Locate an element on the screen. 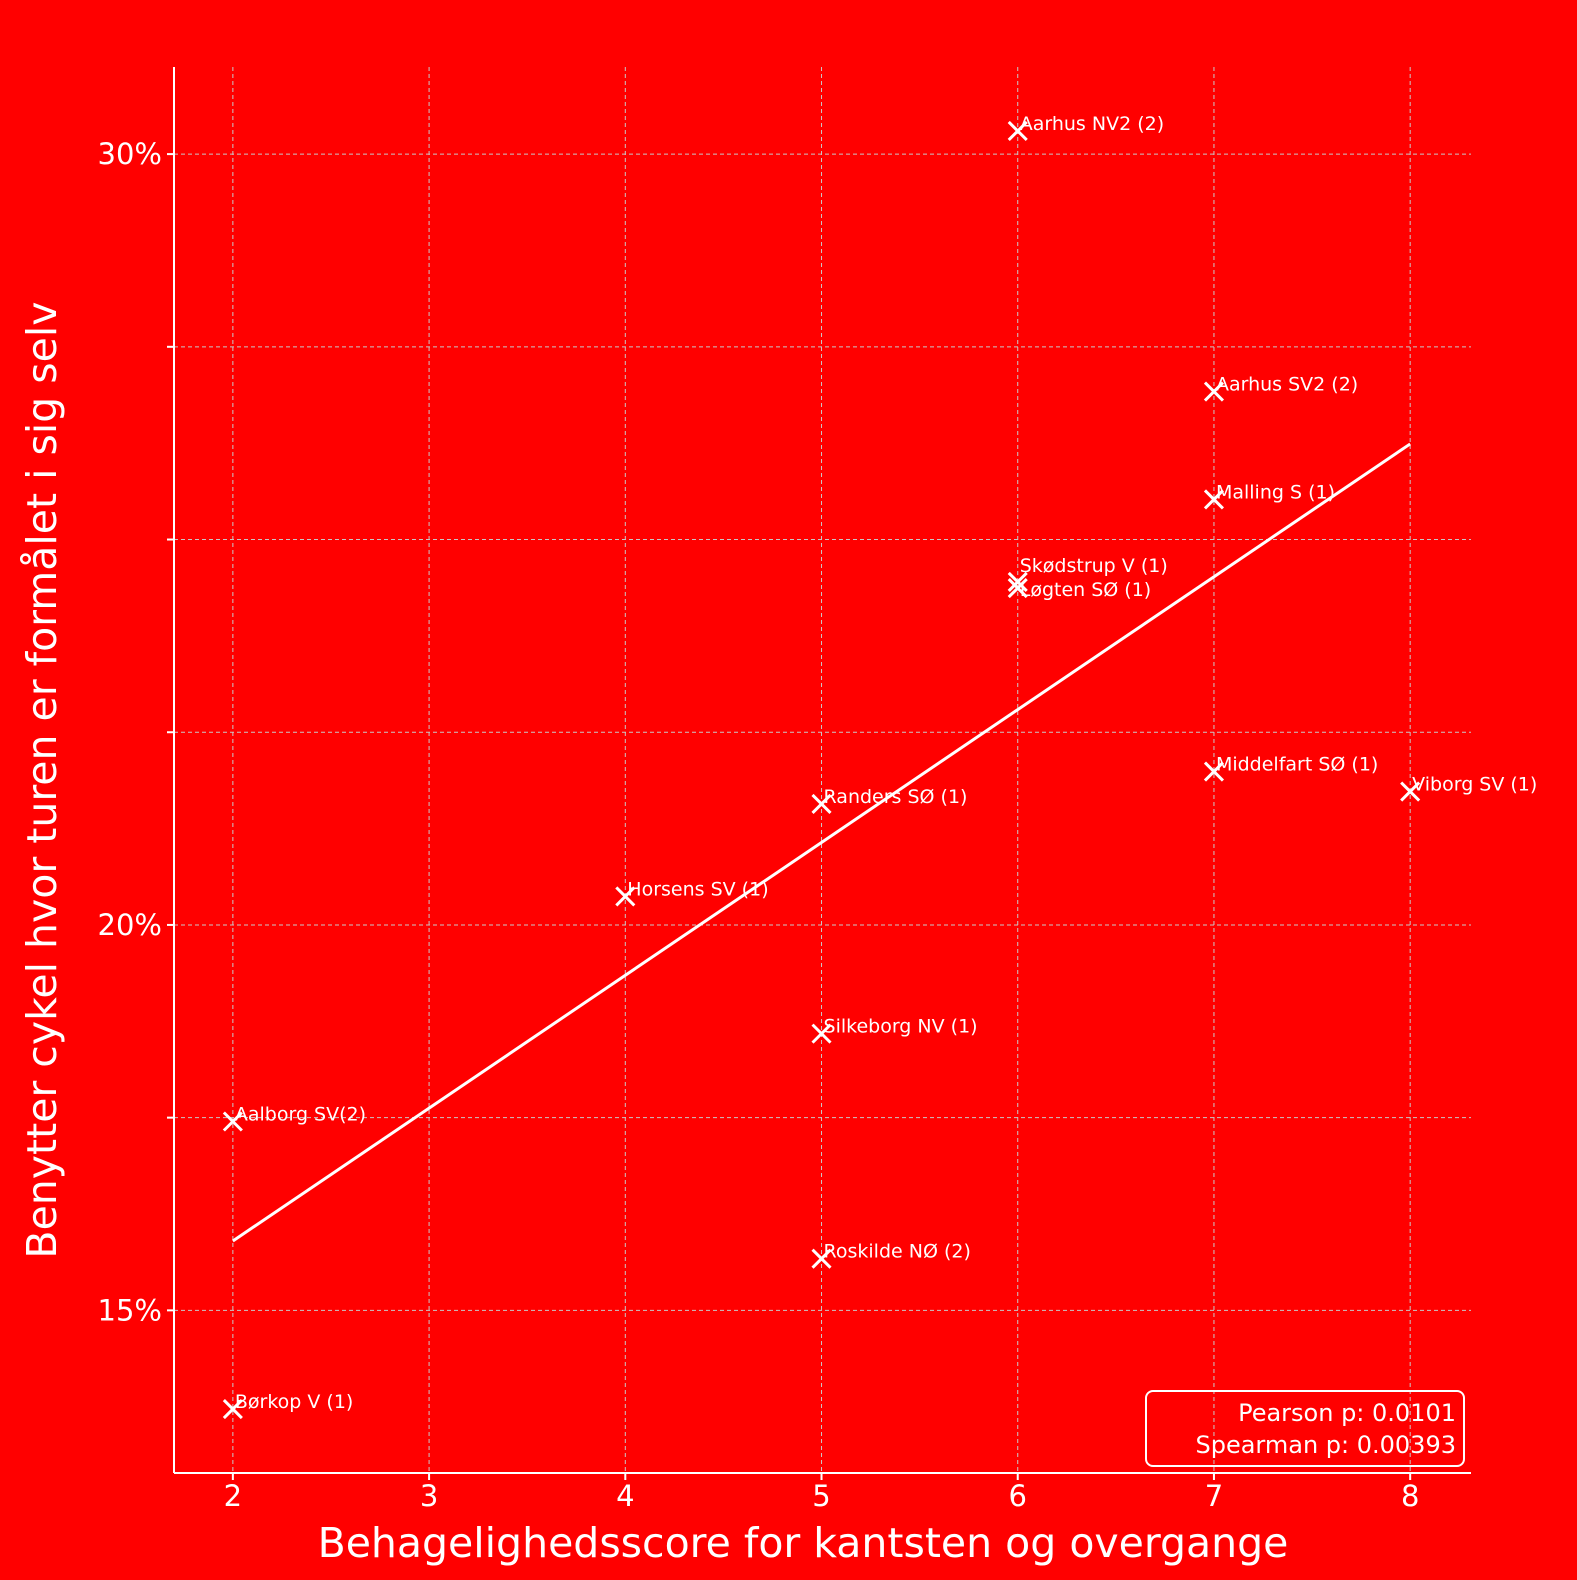 The image size is (1577, 1580). x-tick-label: 6 is located at coordinates (1018, 1496).